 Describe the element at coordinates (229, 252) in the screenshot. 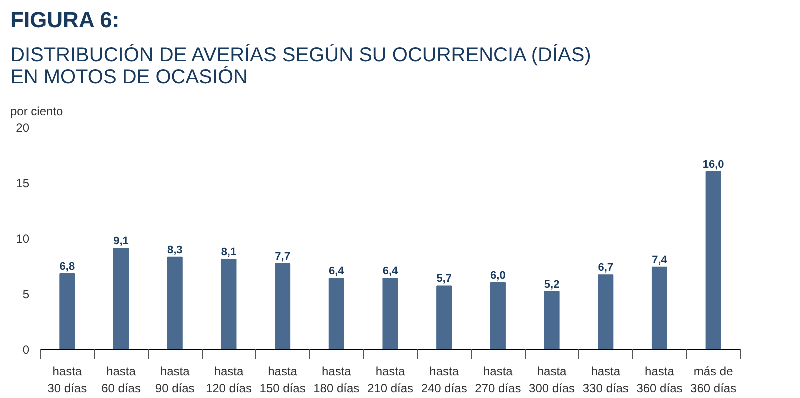

I see `data-label: 8,1` at that location.